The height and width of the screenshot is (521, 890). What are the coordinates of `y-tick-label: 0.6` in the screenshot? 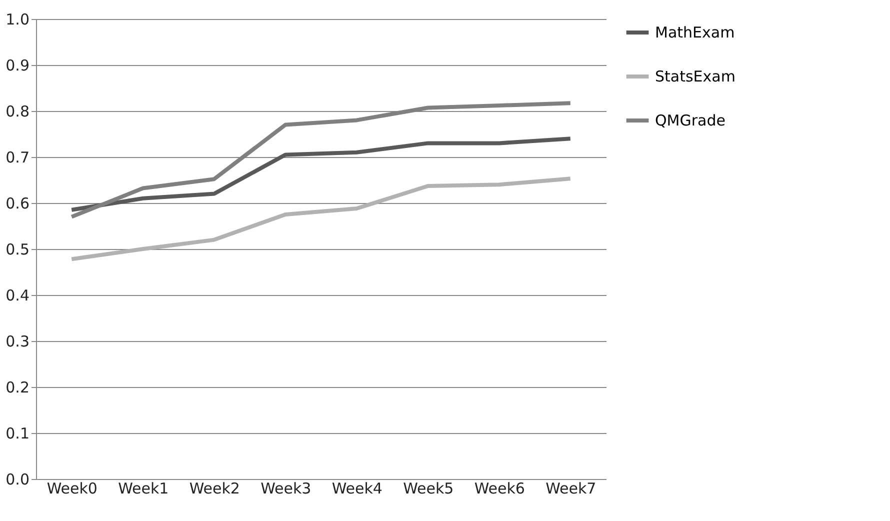 It's located at (18, 203).